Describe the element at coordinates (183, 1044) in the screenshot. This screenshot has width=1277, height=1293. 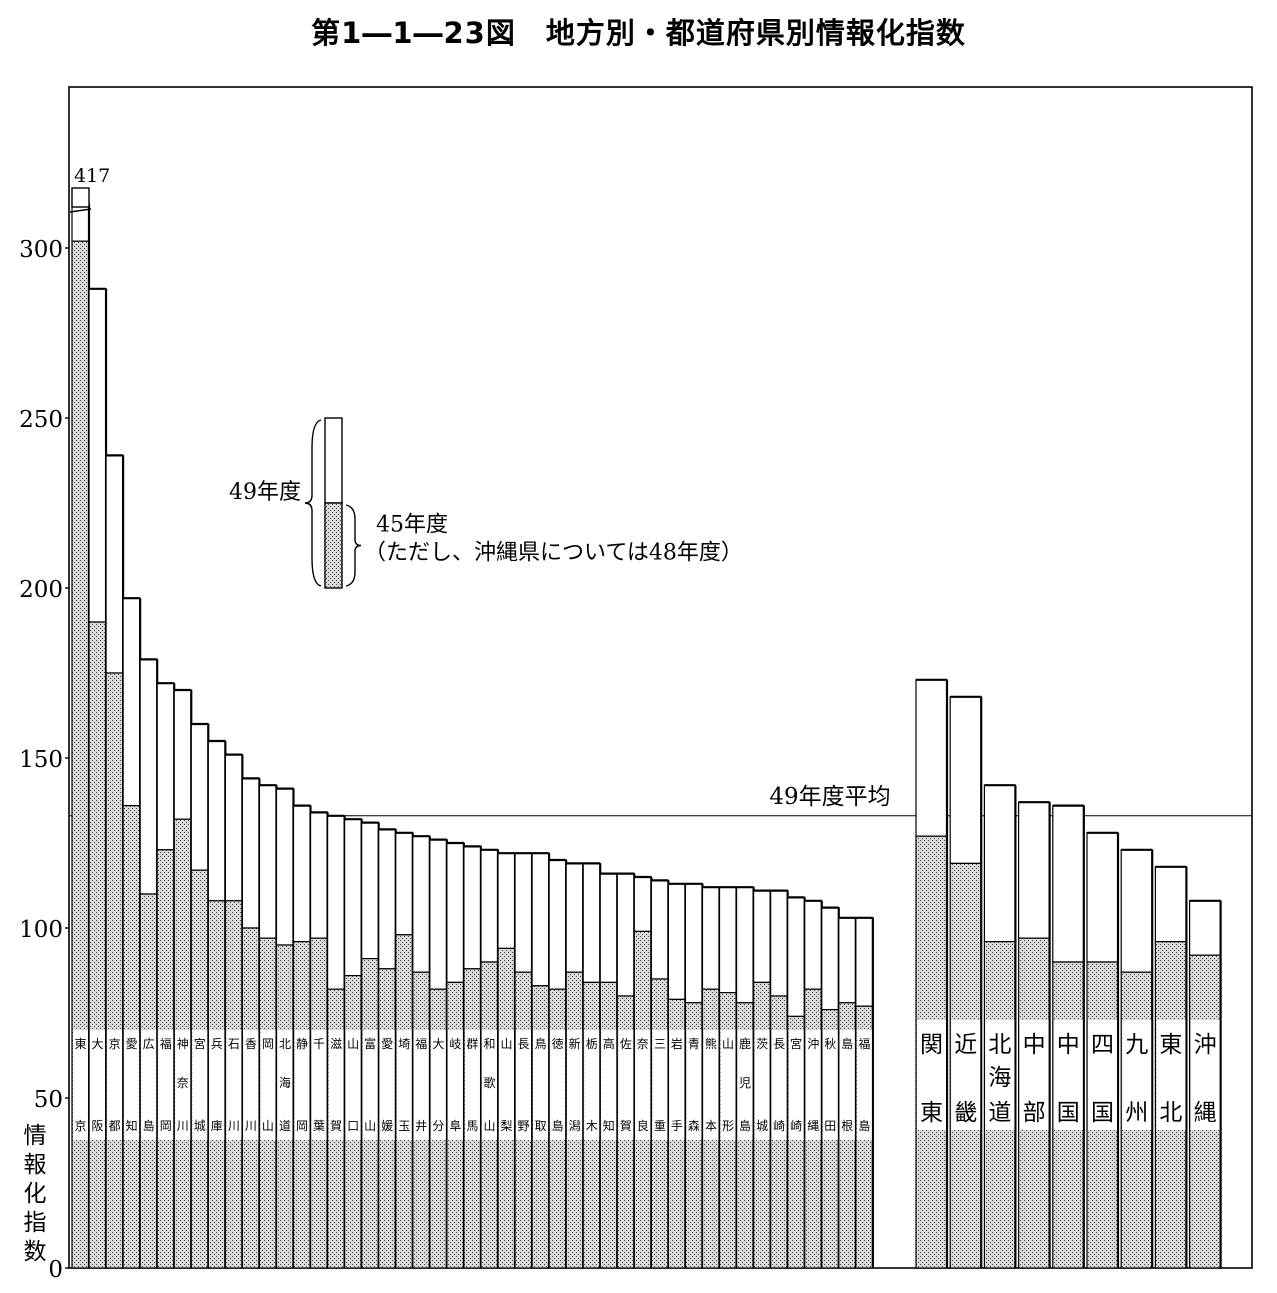
I see `bar-category-label: 神` at that location.